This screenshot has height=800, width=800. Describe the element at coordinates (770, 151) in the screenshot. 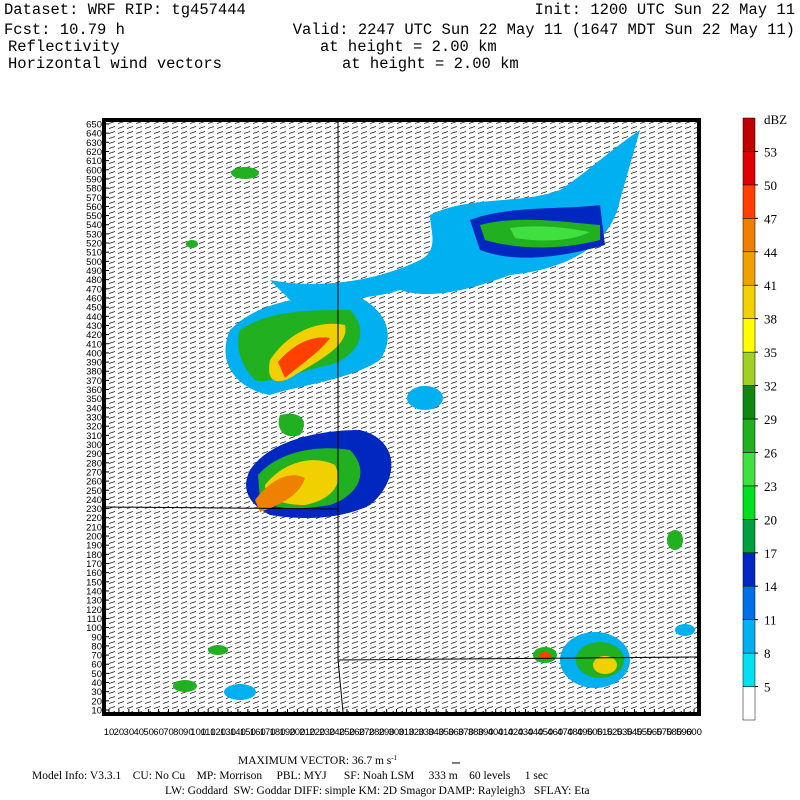

I see `colorbar-label: 53` at that location.